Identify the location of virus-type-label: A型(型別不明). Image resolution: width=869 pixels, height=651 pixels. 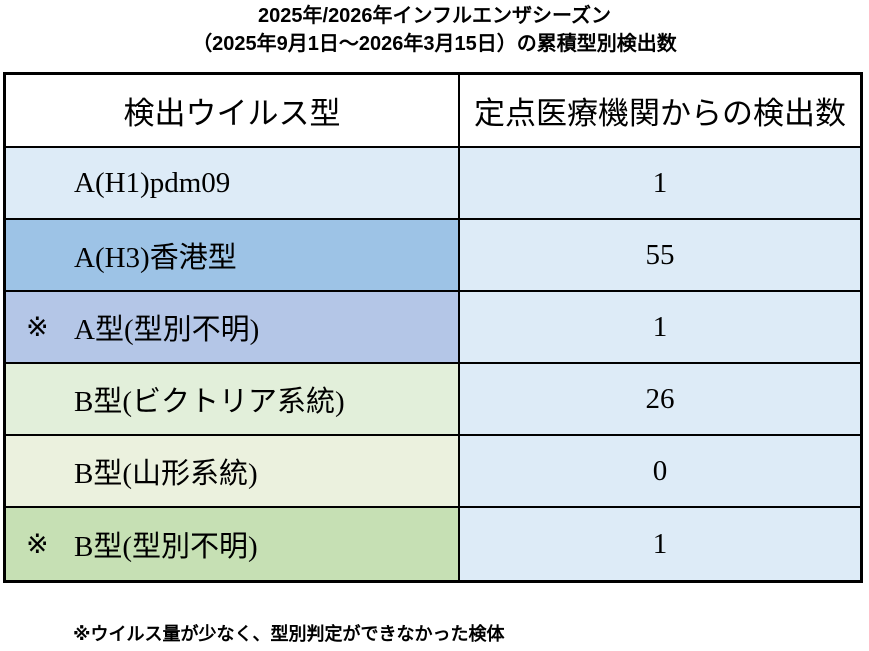
(167, 330).